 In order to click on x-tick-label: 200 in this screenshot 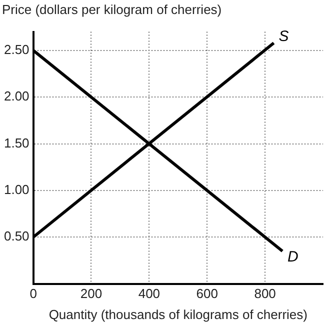, I will do `click(91, 294)`.